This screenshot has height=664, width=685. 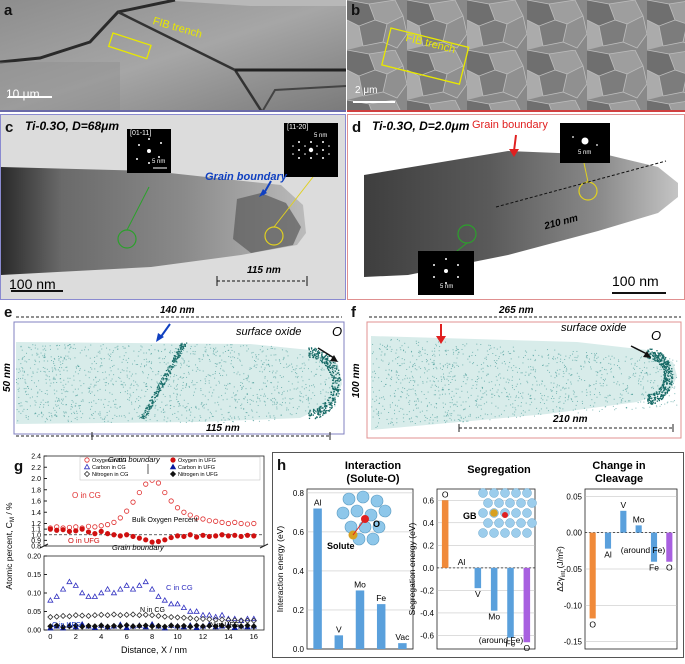 What do you see at coordinates (516, 310) in the screenshot?
I see `panel-f-top-label: 265 nm` at bounding box center [516, 310].